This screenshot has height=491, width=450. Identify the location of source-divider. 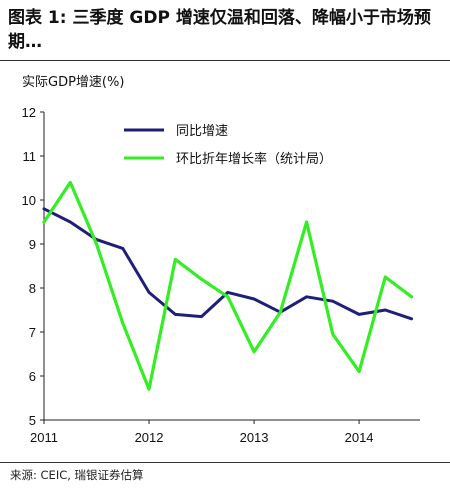
(225, 462).